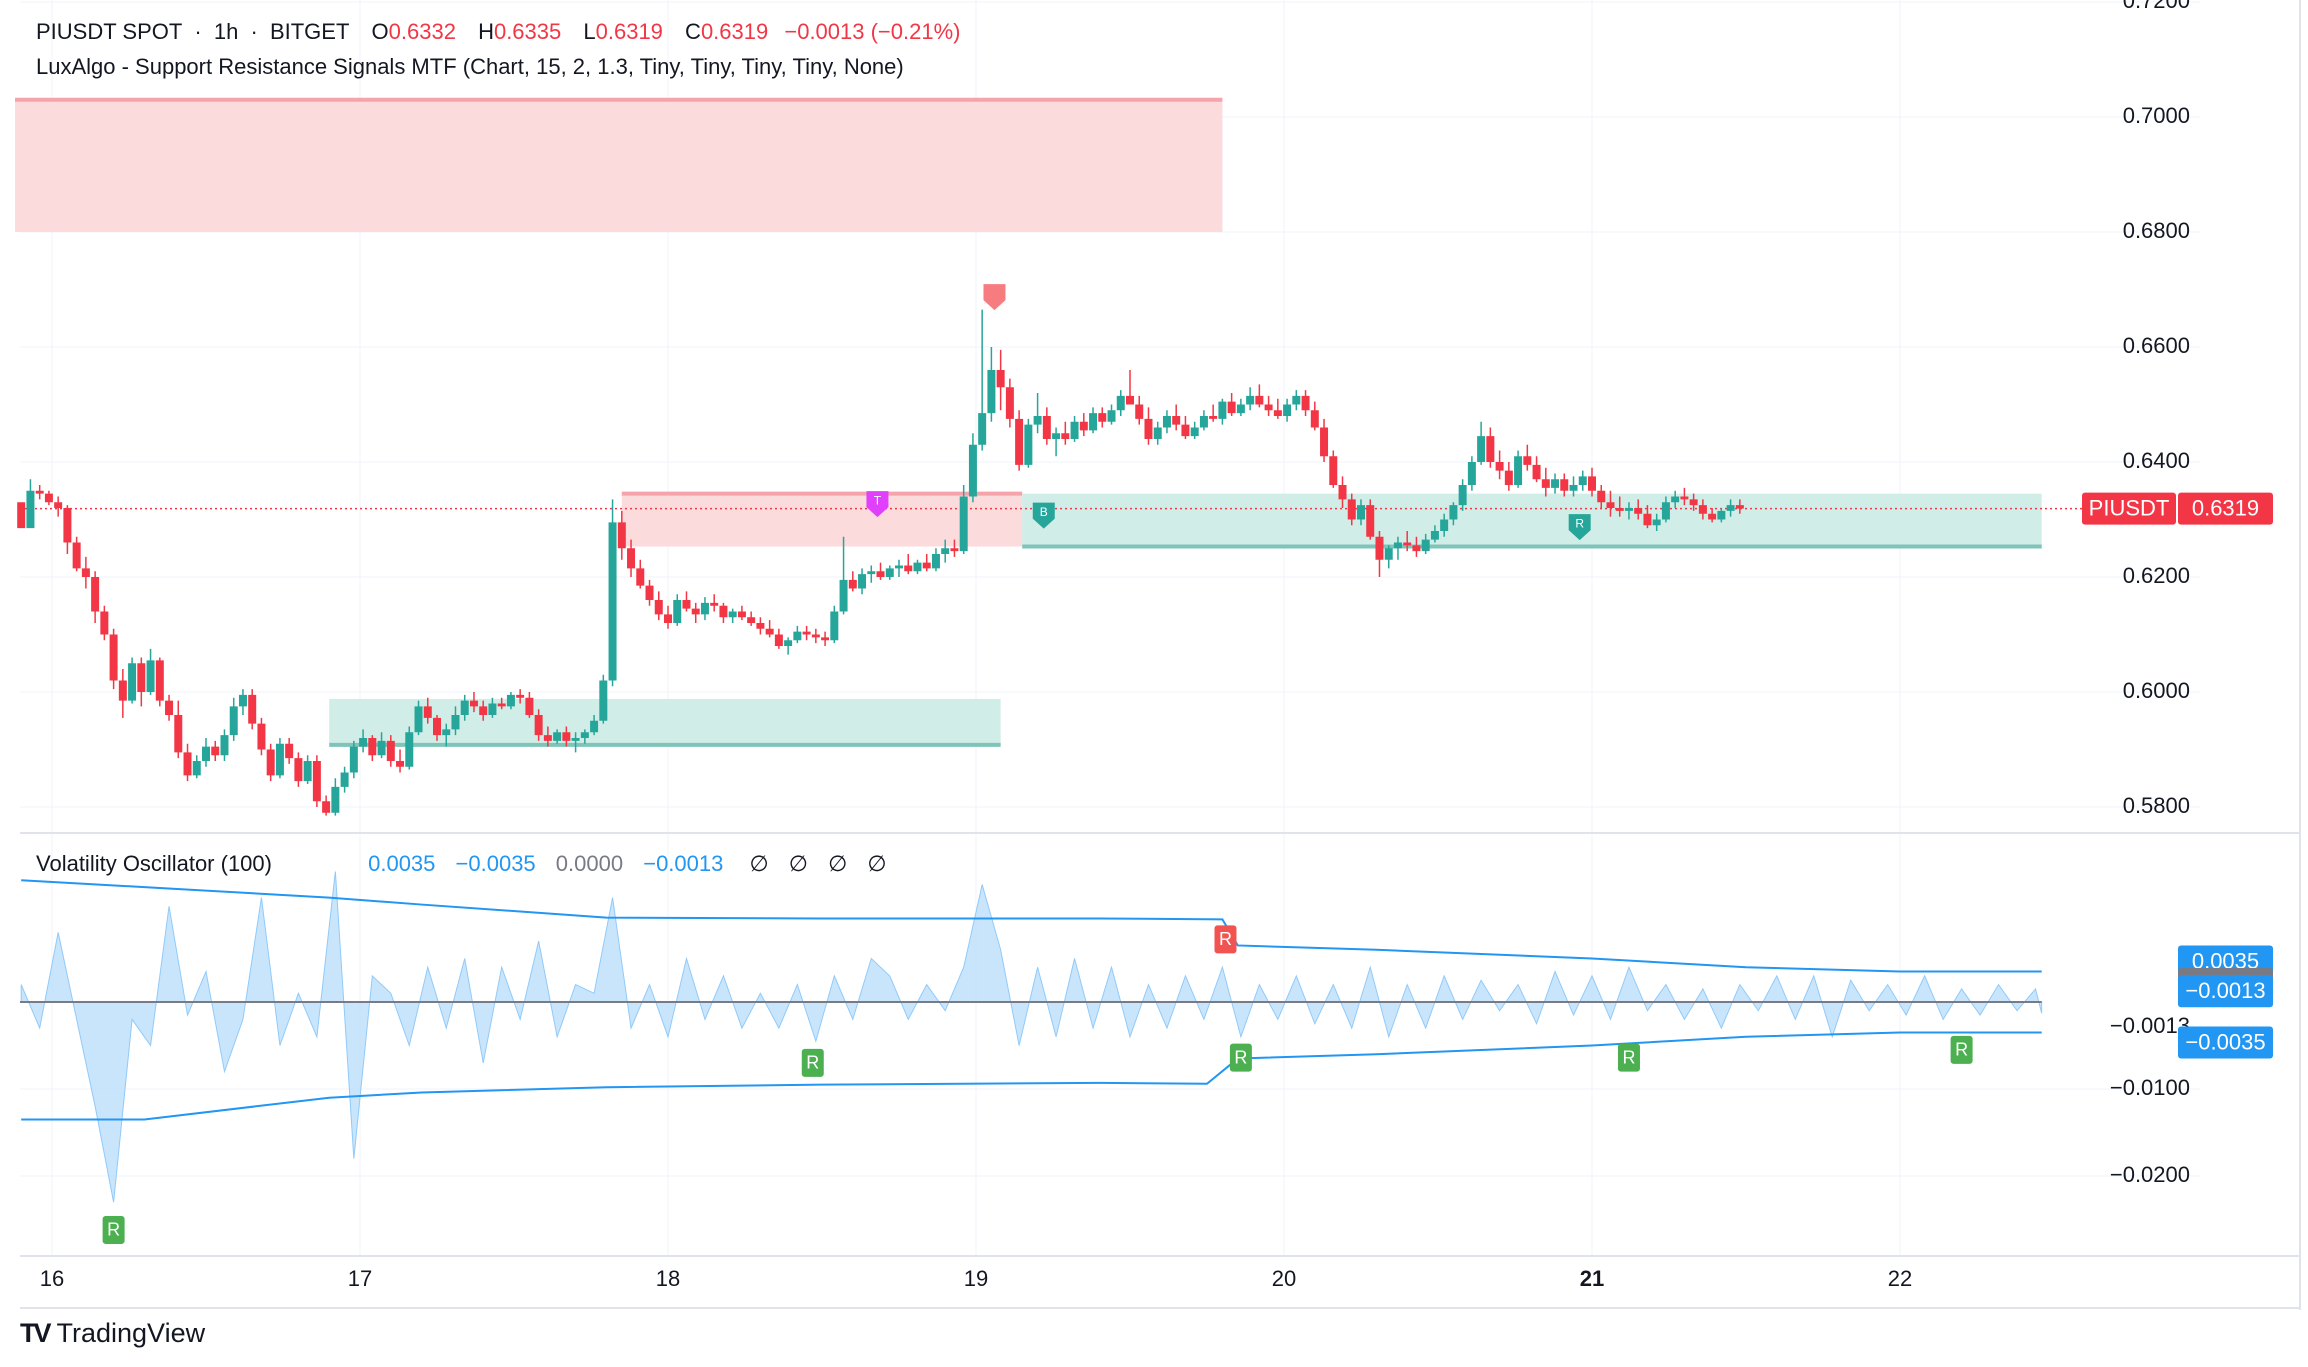  Describe the element at coordinates (693, 31) in the screenshot. I see `close-label: C` at that location.